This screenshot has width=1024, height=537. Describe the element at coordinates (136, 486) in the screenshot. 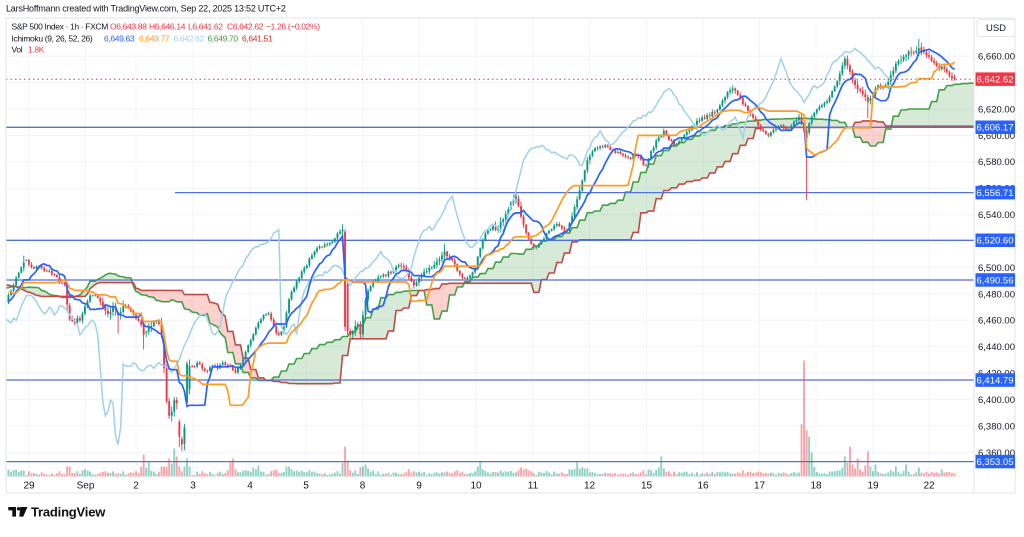

I see `svg-text: 2` at that location.